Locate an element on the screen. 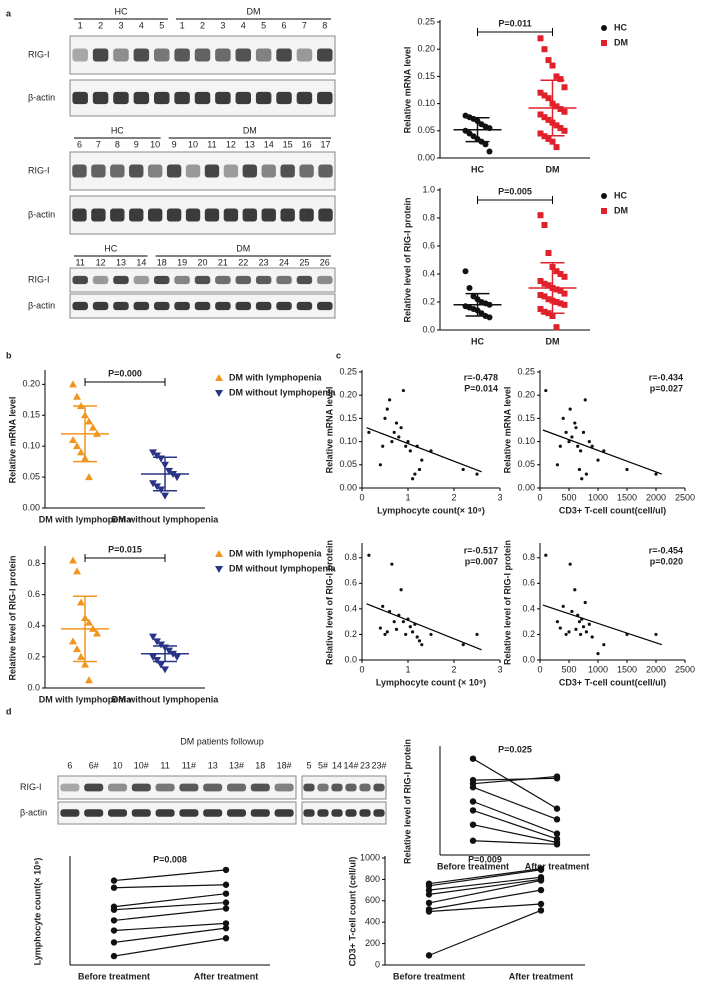 This screenshot has width=702, height=991. blot-title: DM patients followup is located at coordinates (222, 741).